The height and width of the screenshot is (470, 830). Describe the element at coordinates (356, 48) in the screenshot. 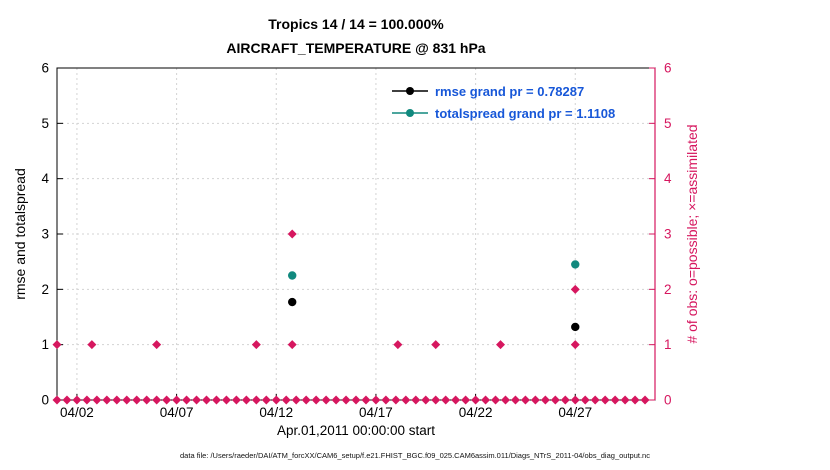

I see `chart-subtitle: AIRCRAFT_TEMPERATURE @ 831 hPa` at that location.